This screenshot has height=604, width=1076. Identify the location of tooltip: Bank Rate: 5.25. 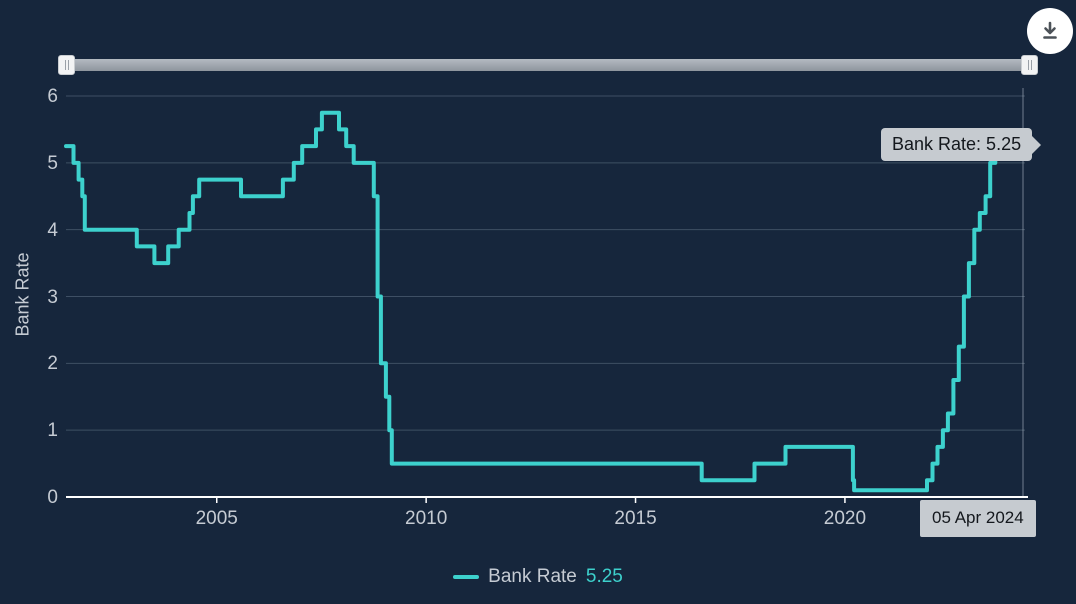
(961, 144).